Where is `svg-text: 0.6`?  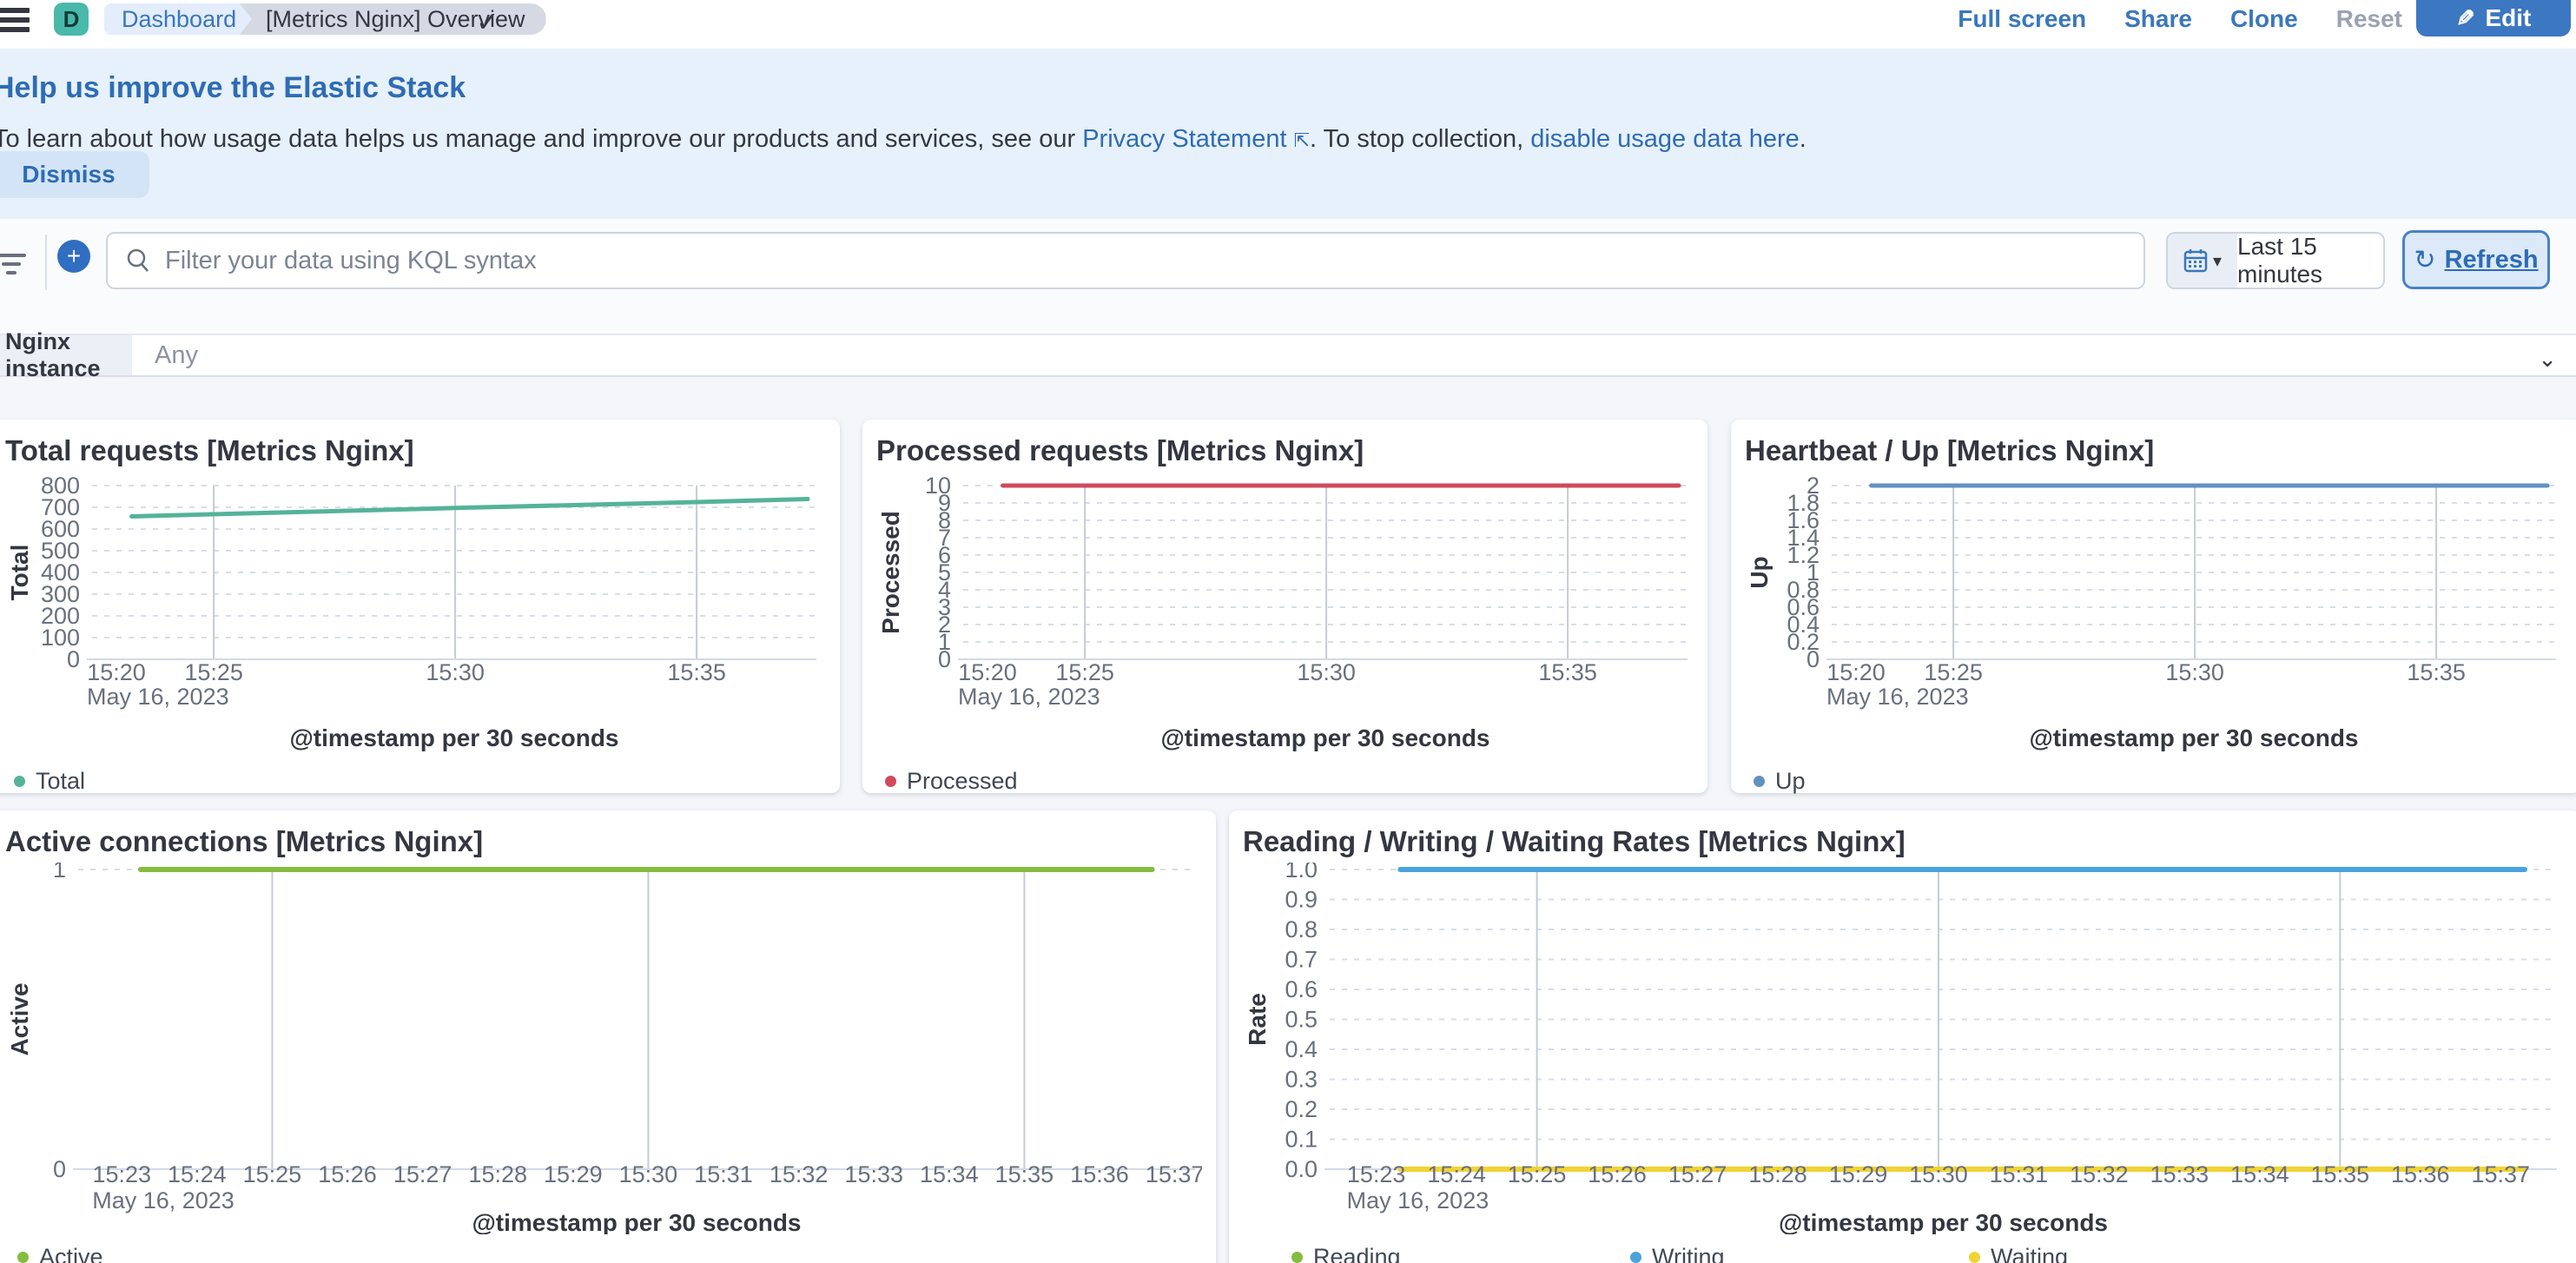 svg-text: 0.6 is located at coordinates (1302, 989).